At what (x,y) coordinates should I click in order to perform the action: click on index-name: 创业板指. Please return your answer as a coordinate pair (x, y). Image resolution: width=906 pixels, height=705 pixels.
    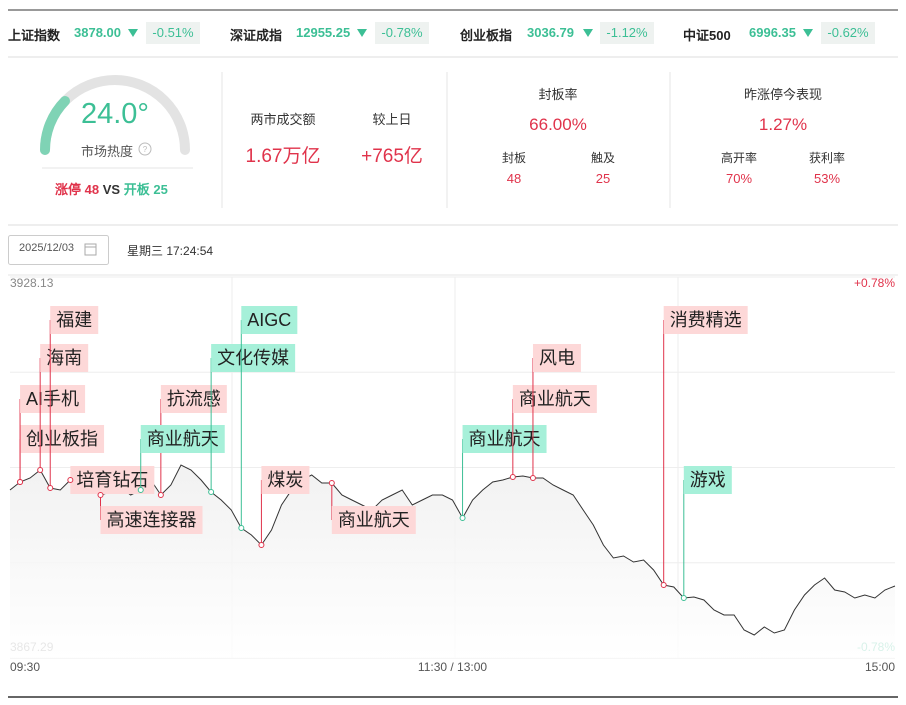
    Looking at the image, I should click on (486, 35).